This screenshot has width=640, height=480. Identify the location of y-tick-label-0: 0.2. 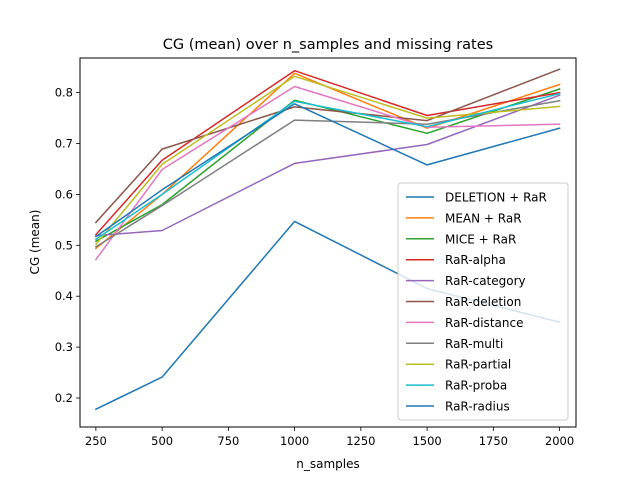
(64, 398).